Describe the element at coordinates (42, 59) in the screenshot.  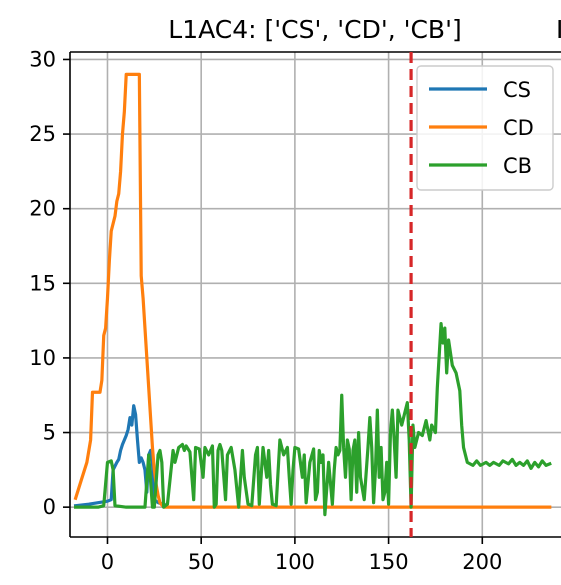
I see `y-tick-label: 30` at that location.